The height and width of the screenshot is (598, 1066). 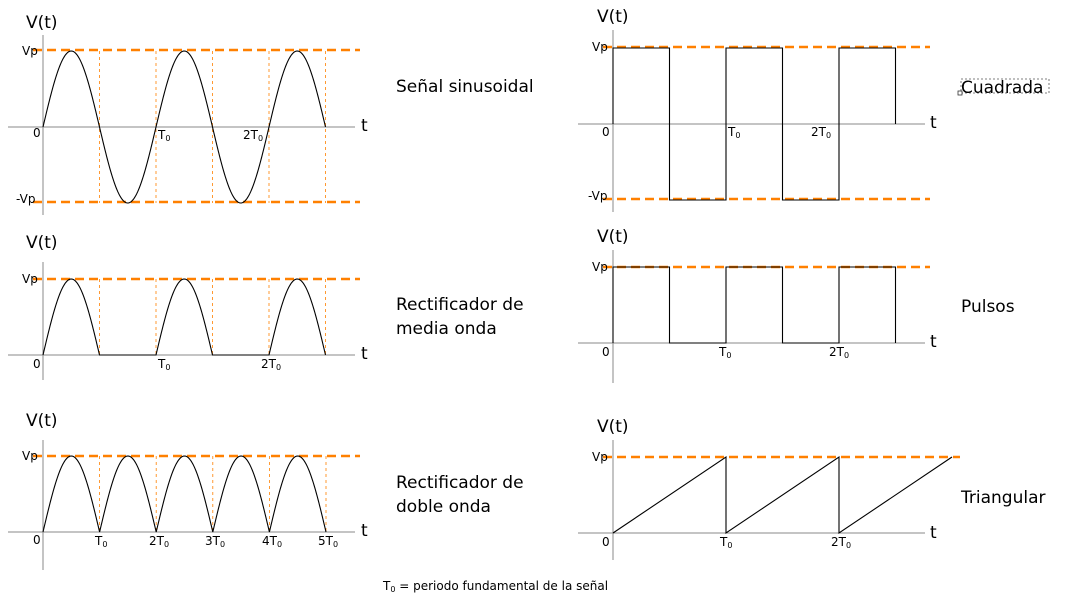 What do you see at coordinates (1003, 498) in the screenshot?
I see `panel-title: Triangular` at bounding box center [1003, 498].